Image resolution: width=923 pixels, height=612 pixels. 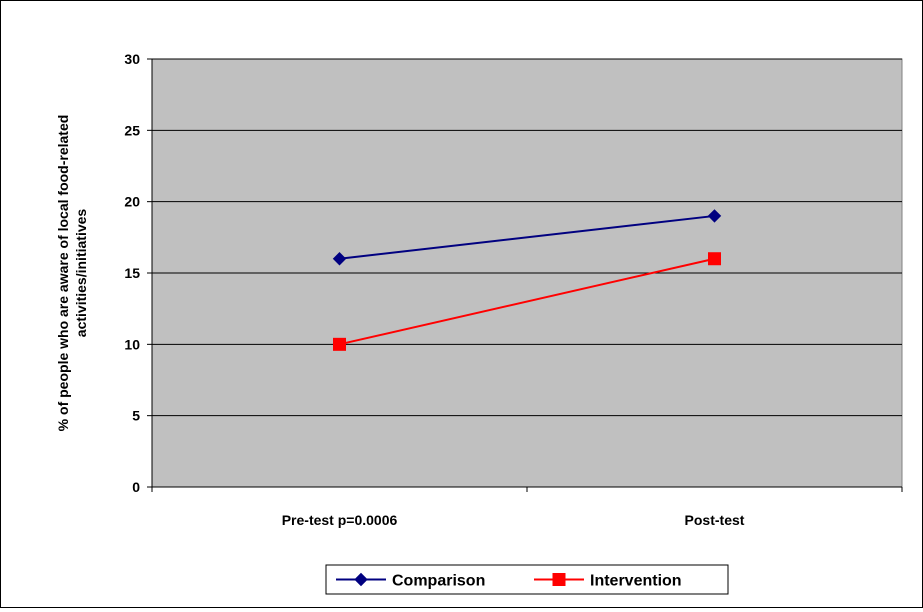 I want to click on x-tick-label-0: Pre-test p=0.0006, so click(x=340, y=520).